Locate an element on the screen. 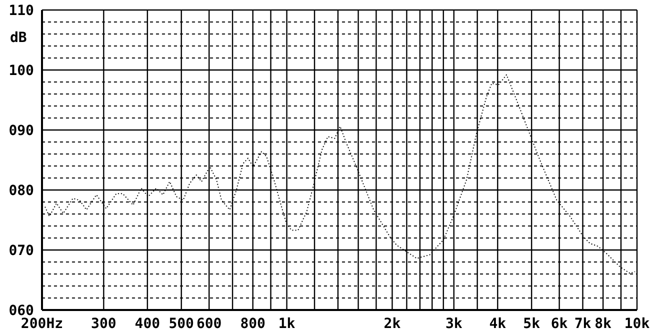 This screenshot has height=335, width=655. x-tick-label: 1k is located at coordinates (287, 324).